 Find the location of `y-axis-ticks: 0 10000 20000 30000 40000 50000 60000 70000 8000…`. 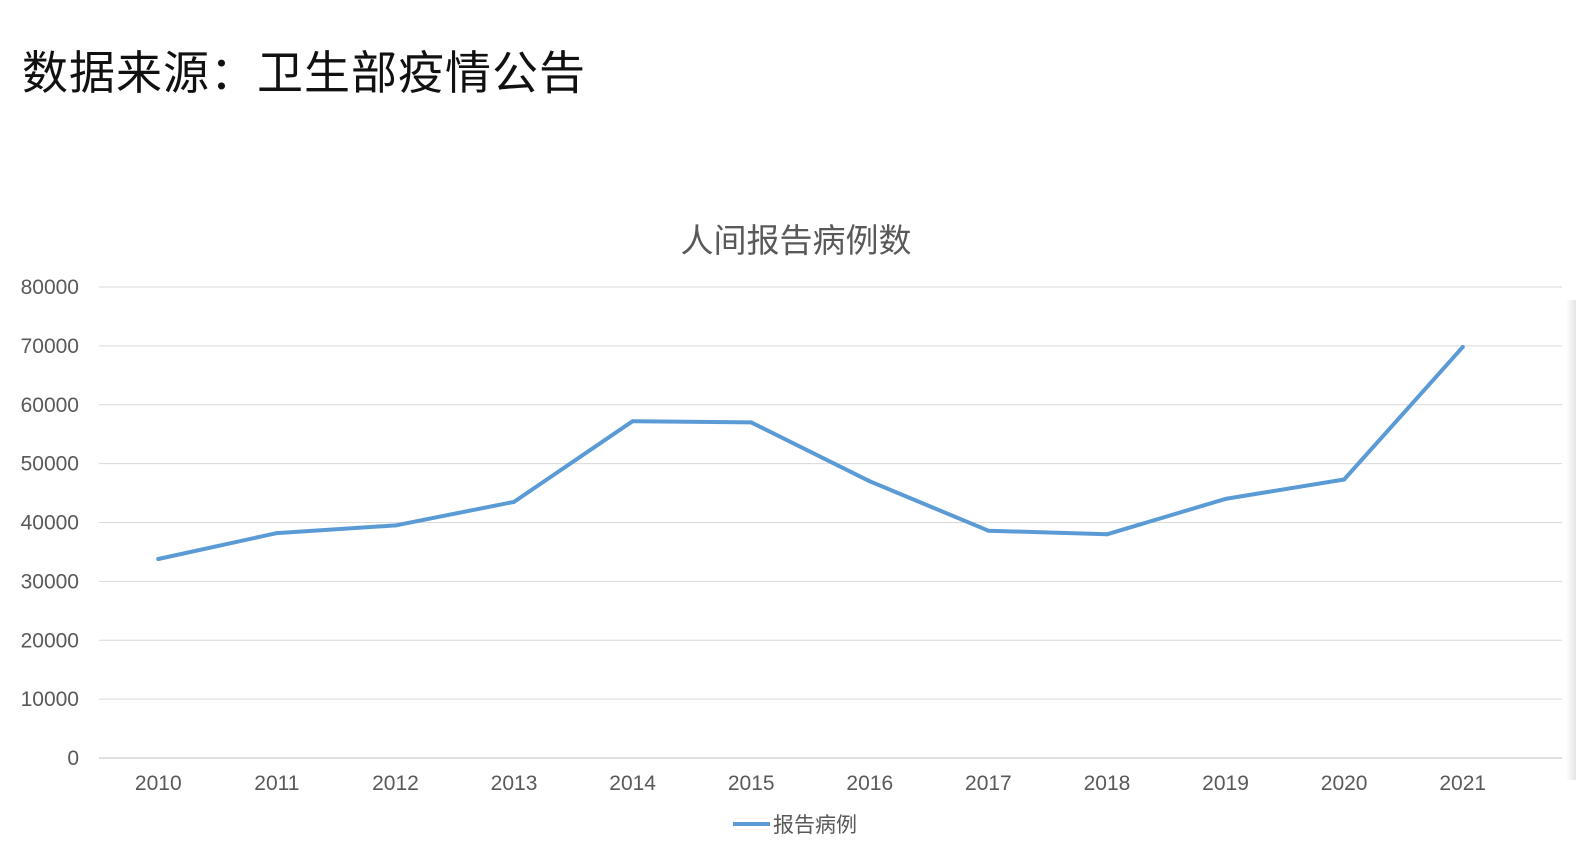

y-axis-ticks: 0 10000 20000 30000 40000 50000 60000 70000 8000… is located at coordinates (50, 523).